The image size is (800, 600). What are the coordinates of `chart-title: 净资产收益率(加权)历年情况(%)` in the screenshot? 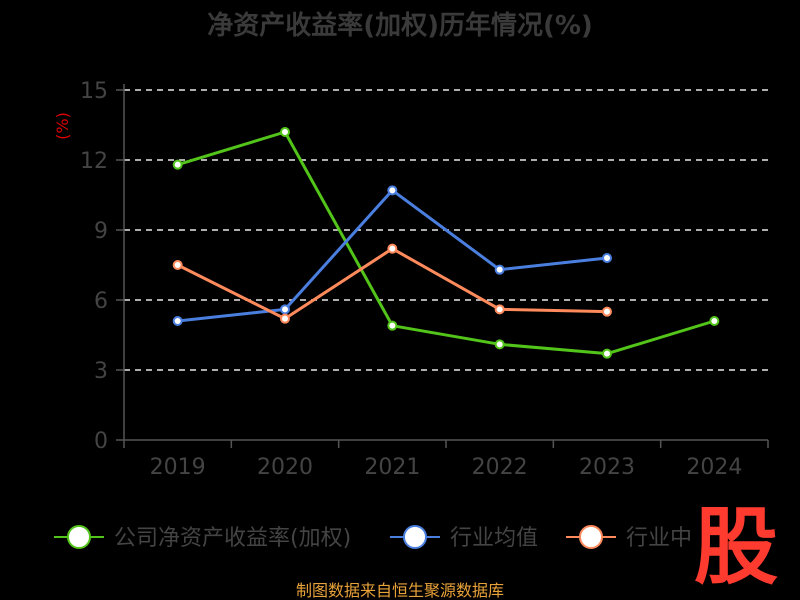 It's located at (400, 25).